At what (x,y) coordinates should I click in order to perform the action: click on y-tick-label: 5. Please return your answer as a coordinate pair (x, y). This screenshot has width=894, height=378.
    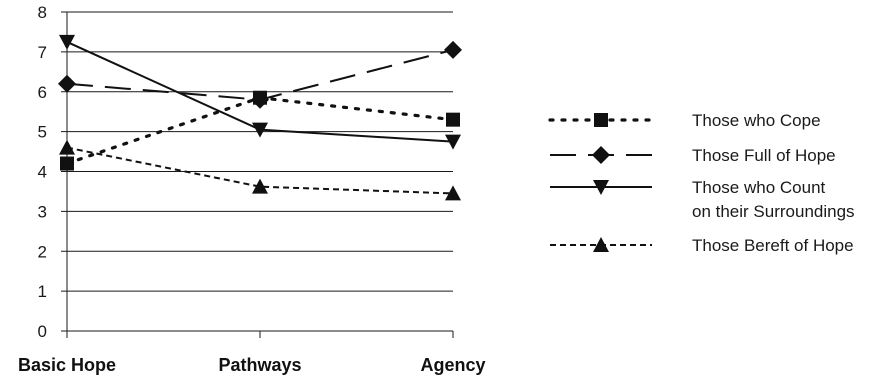
    Looking at the image, I should click on (42, 132).